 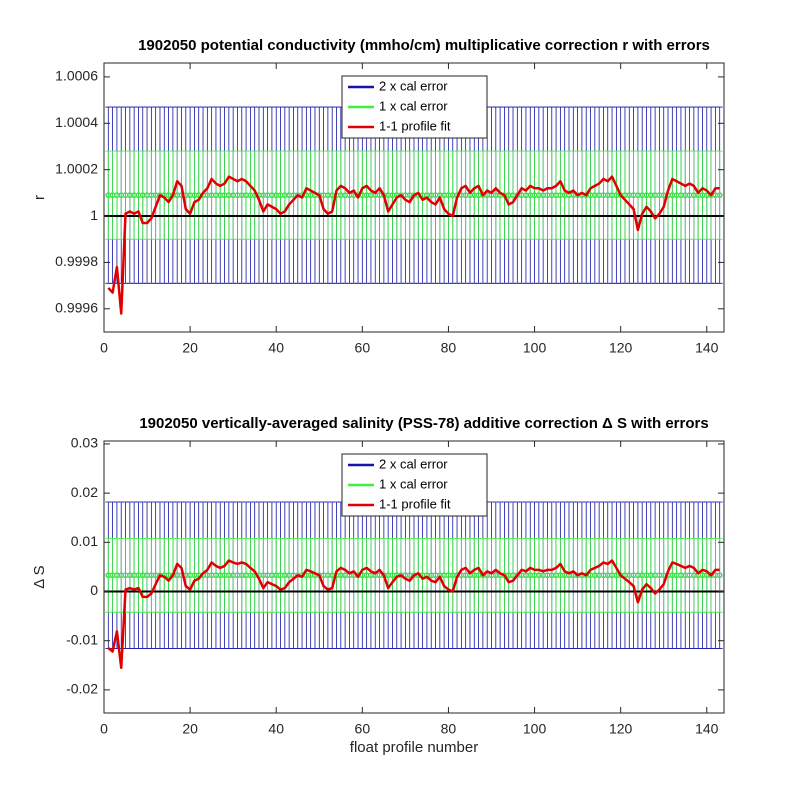 What do you see at coordinates (94, 215) in the screenshot?
I see `y-tick-label: 1` at bounding box center [94, 215].